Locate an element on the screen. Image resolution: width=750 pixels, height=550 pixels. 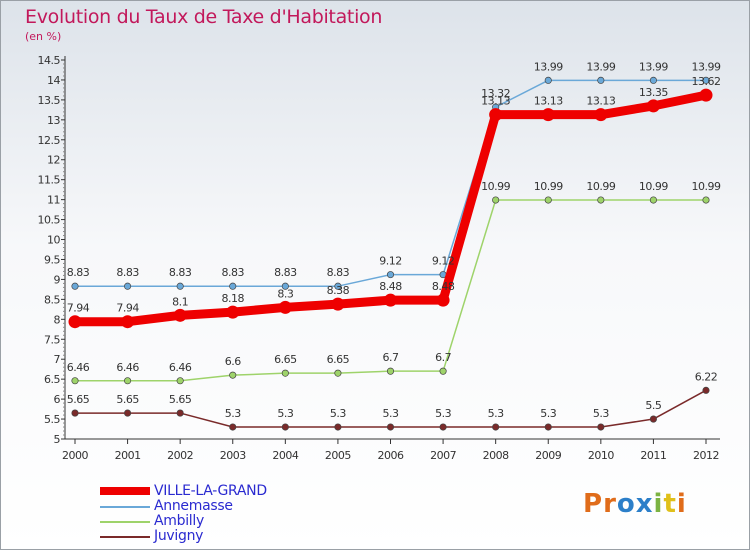
x-tick-label: 2008 is located at coordinates (496, 455).